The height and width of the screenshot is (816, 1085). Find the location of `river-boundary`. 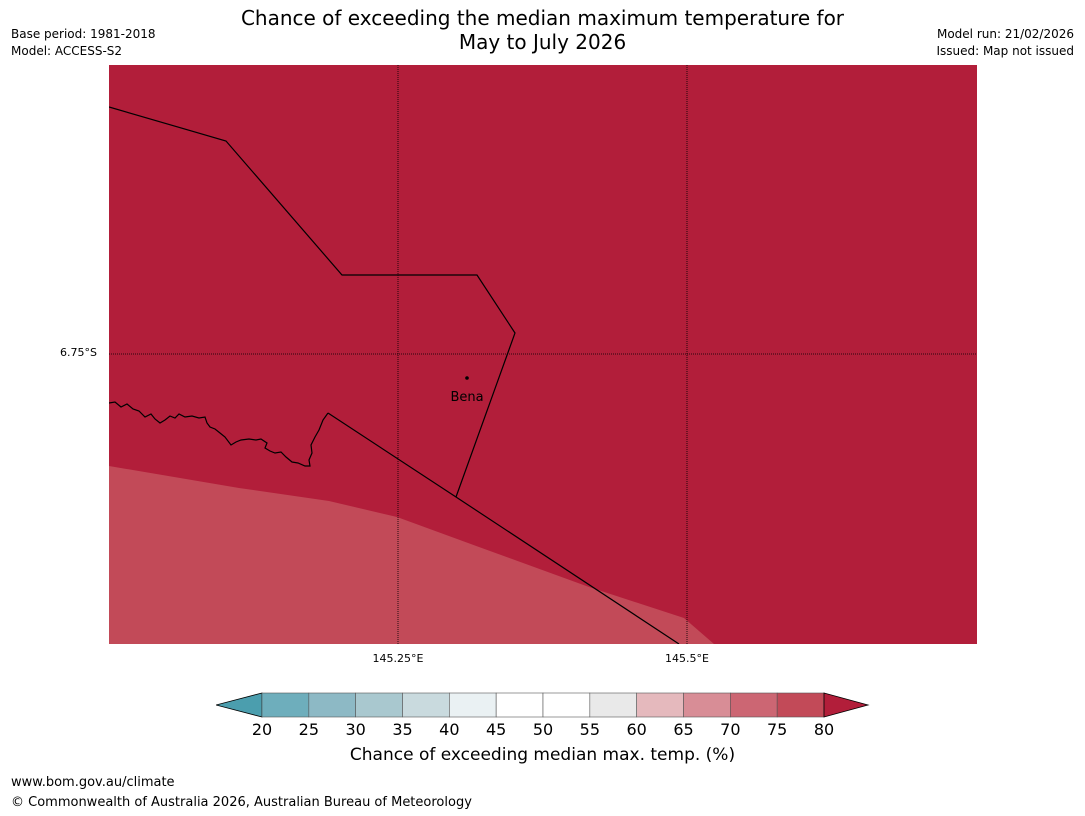

river-boundary is located at coordinates (219, 434).